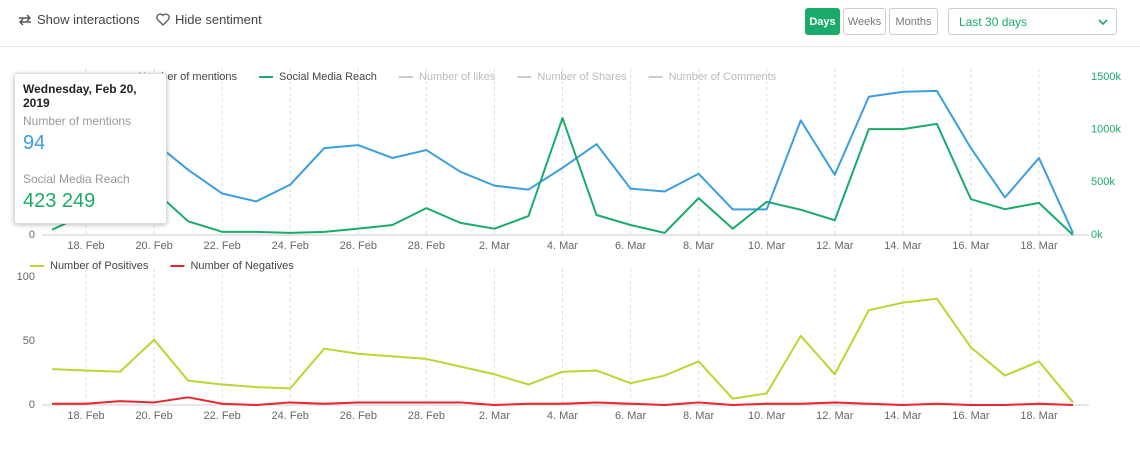 The image size is (1140, 453). Describe the element at coordinates (25, 19) in the screenshot. I see `swap-icon` at that location.